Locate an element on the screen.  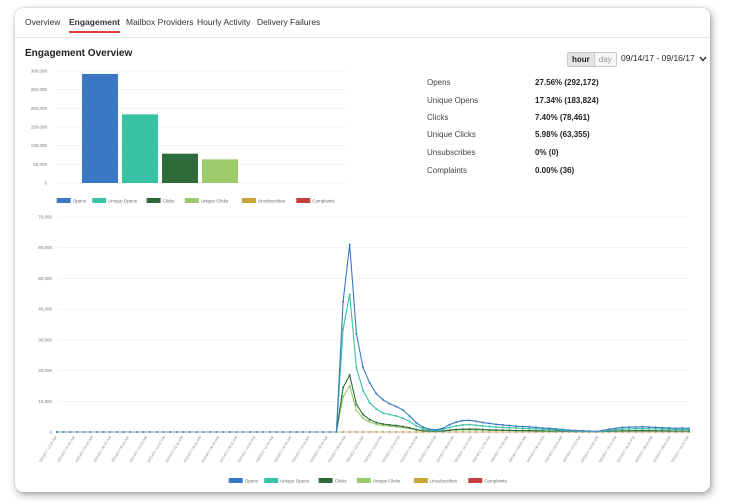
tab-hourly-activity: Hourly Activity is located at coordinates (224, 22).